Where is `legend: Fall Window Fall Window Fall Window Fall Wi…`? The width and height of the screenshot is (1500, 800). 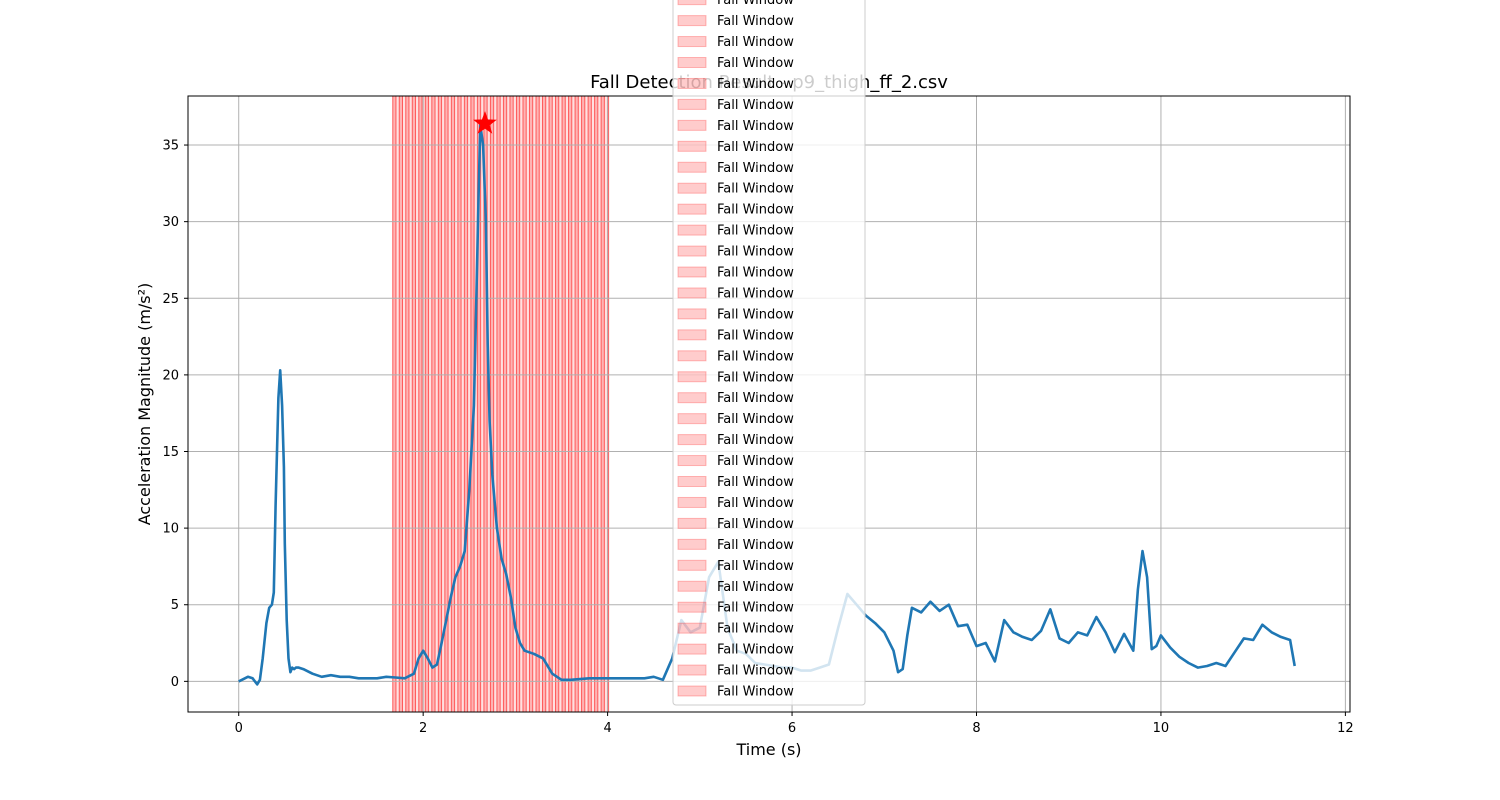
legend: Fall Window Fall Window Fall Window Fall Wi… is located at coordinates (769, 353).